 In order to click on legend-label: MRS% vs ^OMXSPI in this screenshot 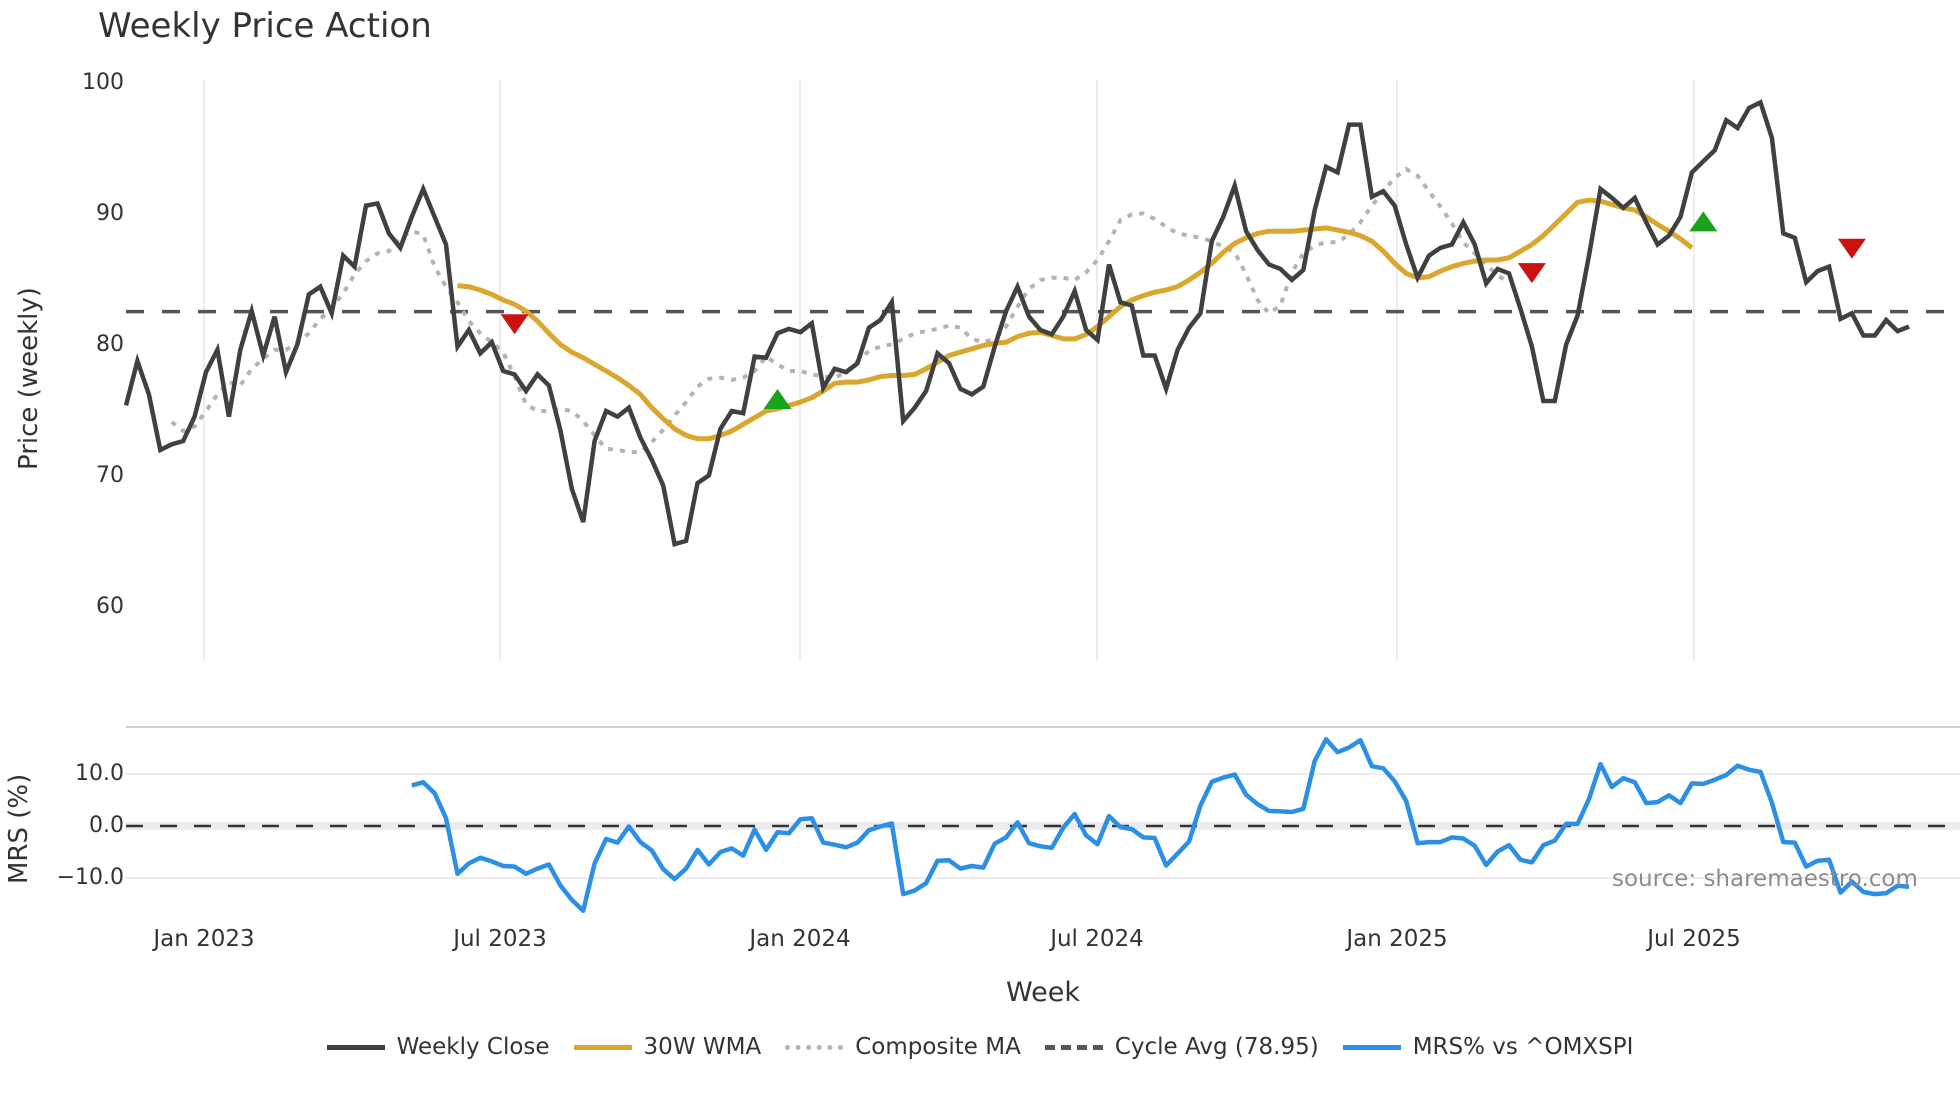, I will do `click(1523, 1047)`.